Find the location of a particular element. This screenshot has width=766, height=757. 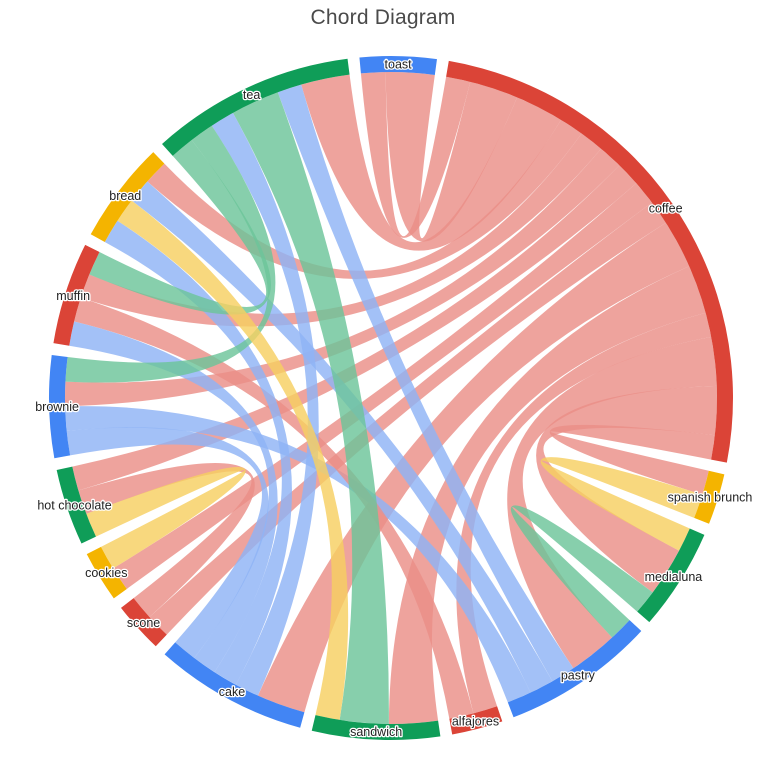

ribbon-spanish-brunch-medialuna is located at coordinates (621, 504).